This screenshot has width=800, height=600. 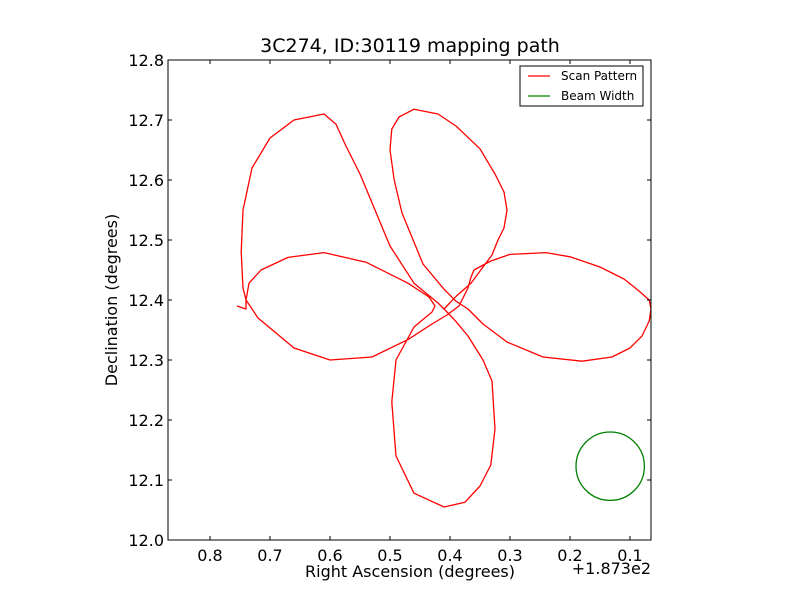 What do you see at coordinates (146, 300) in the screenshot?
I see `y-tick-label: 12.4` at bounding box center [146, 300].